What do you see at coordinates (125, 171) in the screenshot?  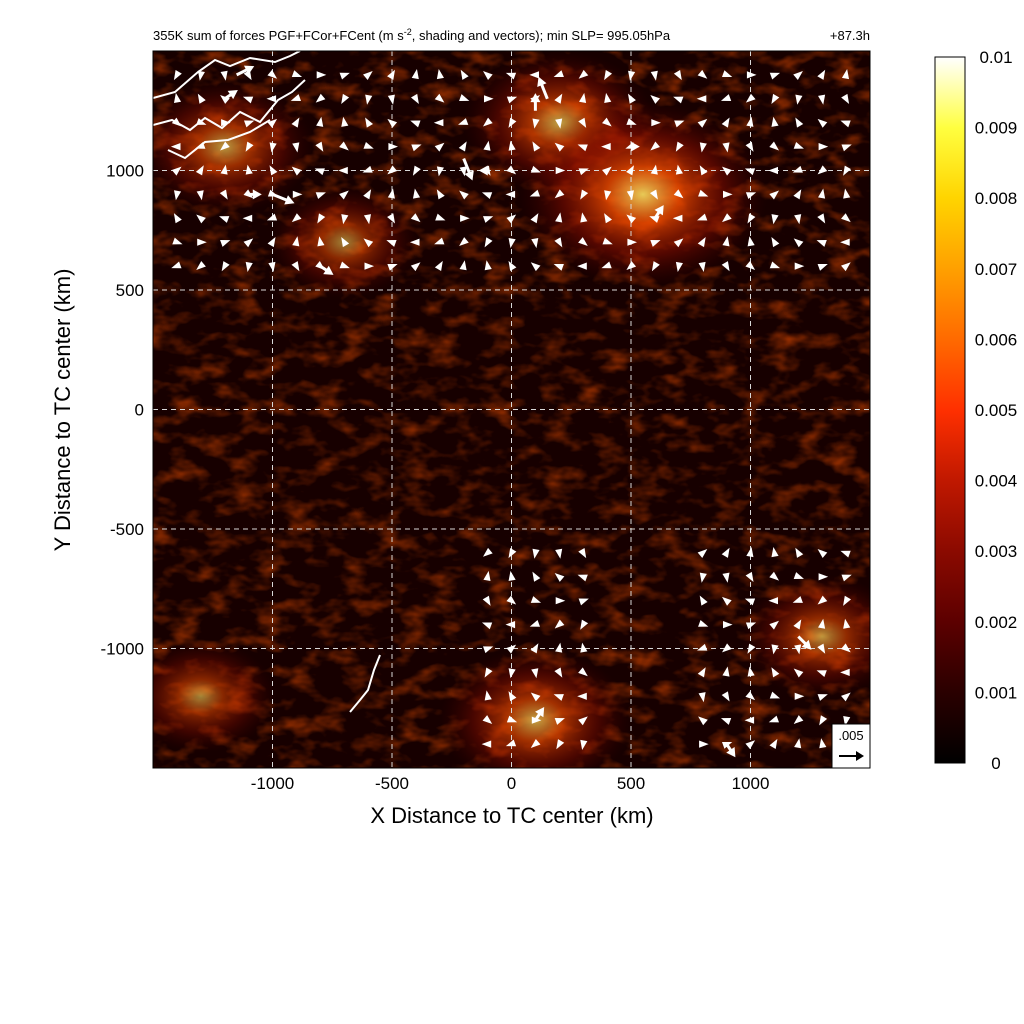 I see `y-tick-label: 1000` at bounding box center [125, 171].